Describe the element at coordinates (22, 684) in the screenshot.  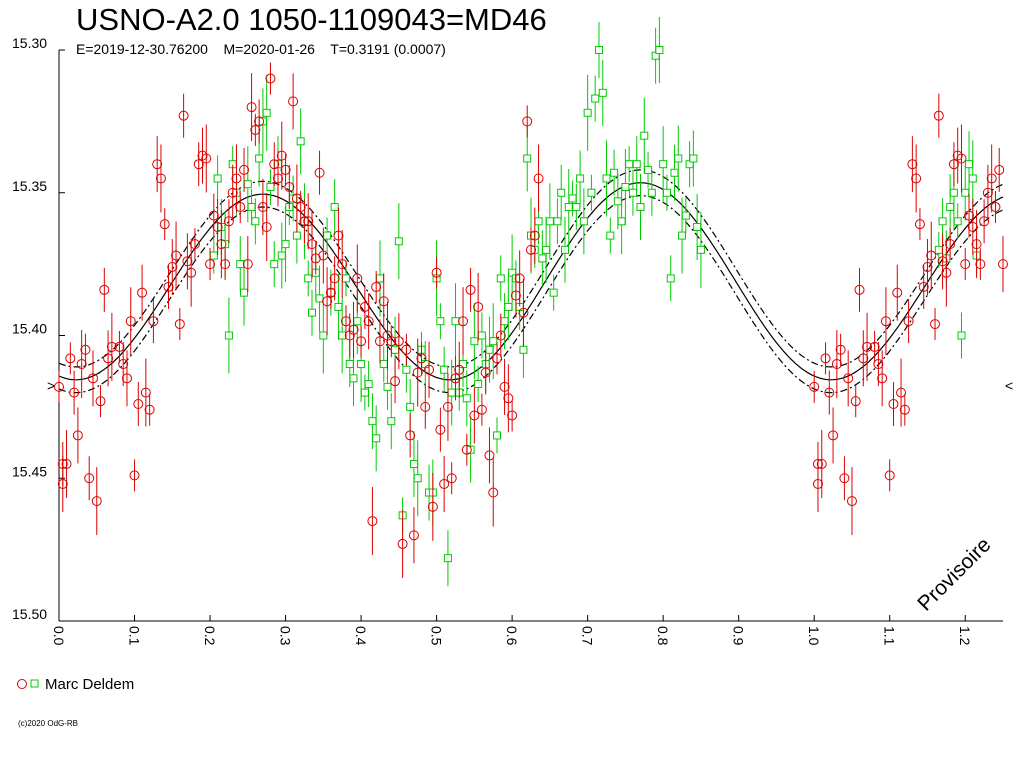
I see `legend-circle-marker` at that location.